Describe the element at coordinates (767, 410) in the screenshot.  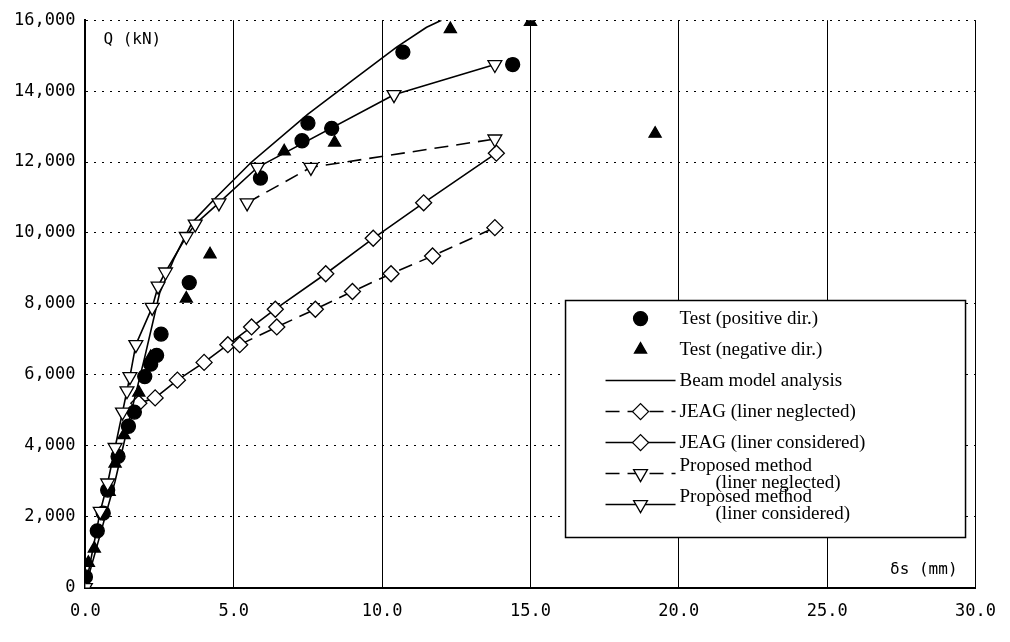
I see `legend-label: JEAG (liner neglected)` at that location.